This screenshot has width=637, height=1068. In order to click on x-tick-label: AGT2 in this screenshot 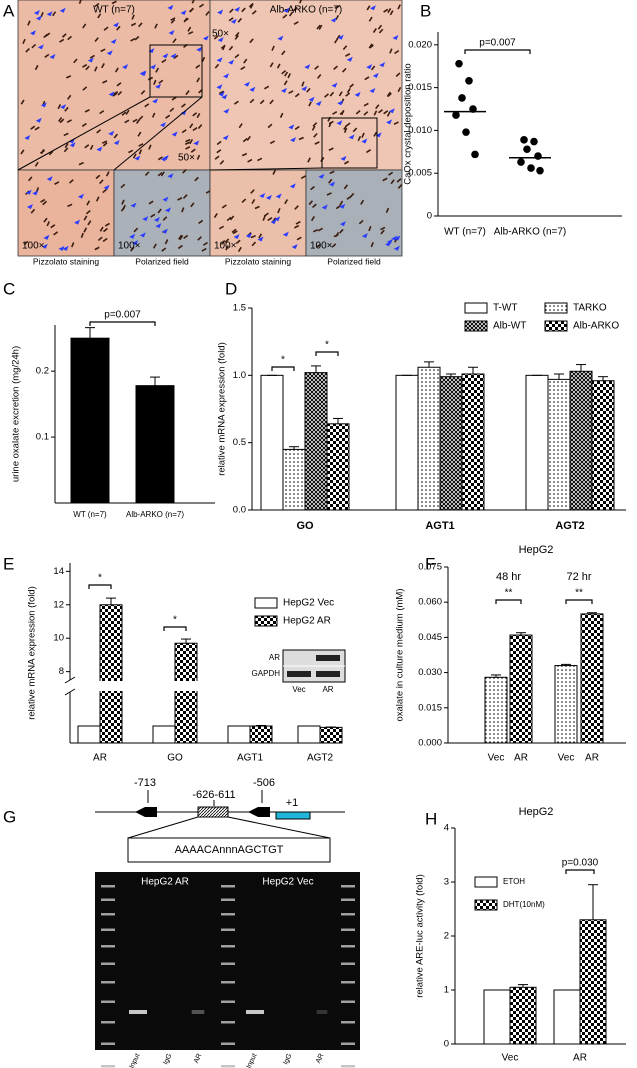, I will do `click(320, 758)`.